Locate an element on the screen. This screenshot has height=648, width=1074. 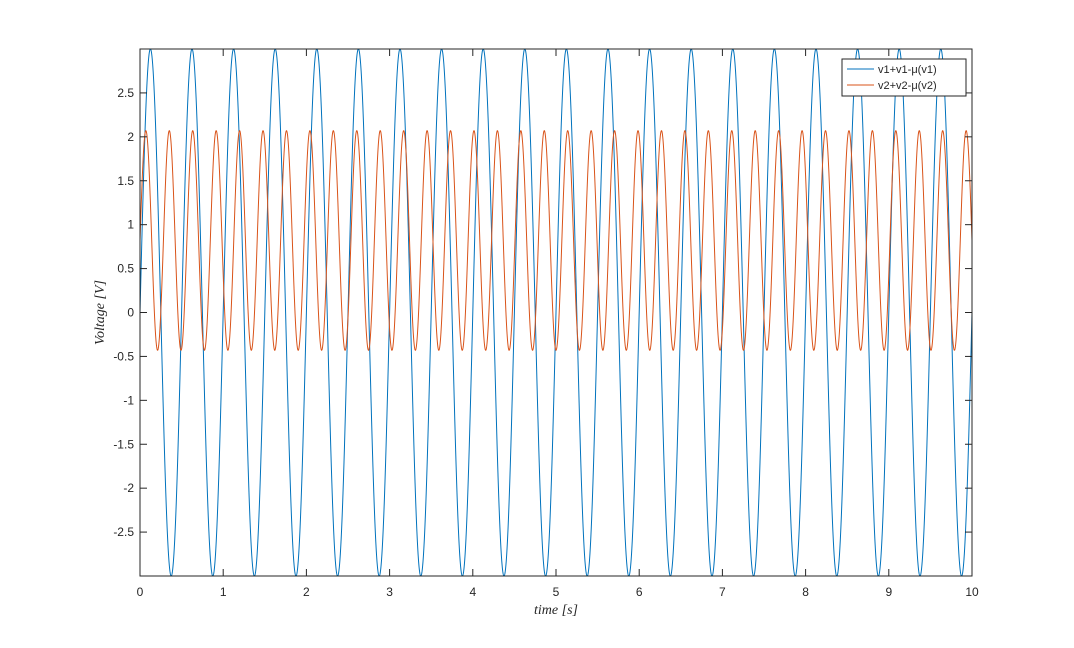
x-tick-label: 4 is located at coordinates (472, 592).